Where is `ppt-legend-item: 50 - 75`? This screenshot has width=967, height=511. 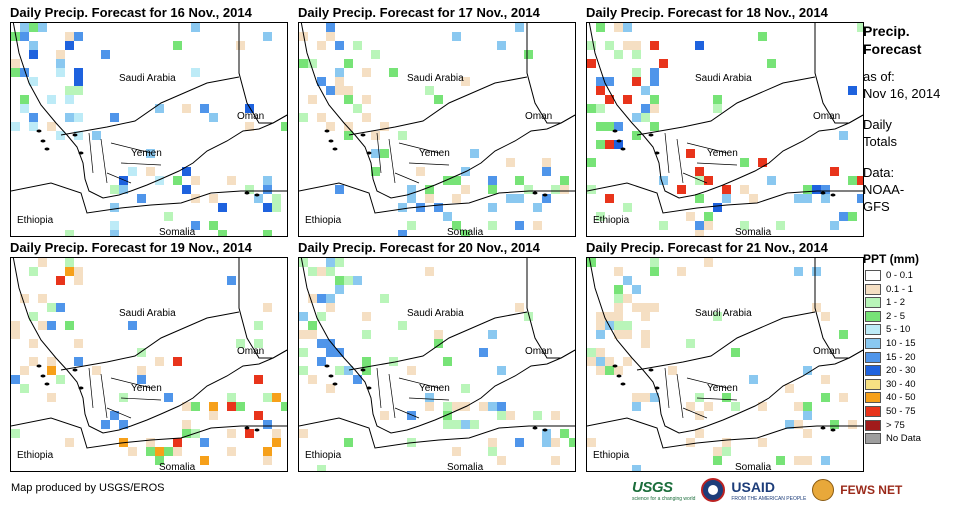 ppt-legend-item: 50 - 75 is located at coordinates (890, 411).